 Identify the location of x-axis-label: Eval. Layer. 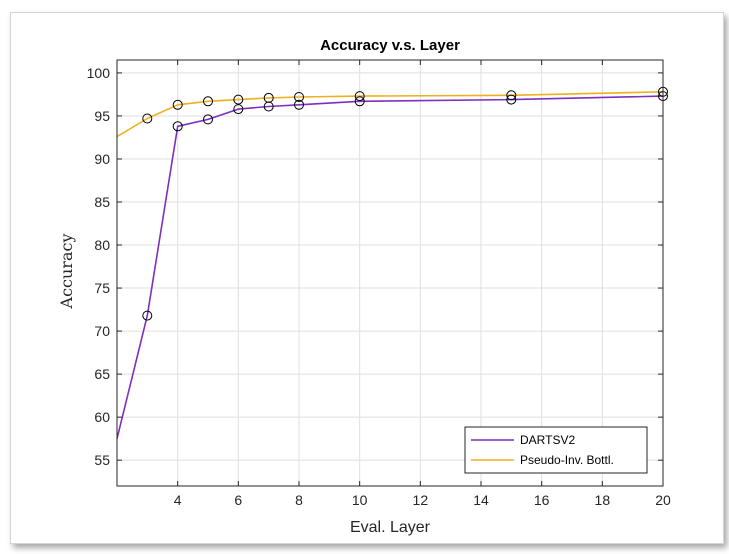
(390, 527).